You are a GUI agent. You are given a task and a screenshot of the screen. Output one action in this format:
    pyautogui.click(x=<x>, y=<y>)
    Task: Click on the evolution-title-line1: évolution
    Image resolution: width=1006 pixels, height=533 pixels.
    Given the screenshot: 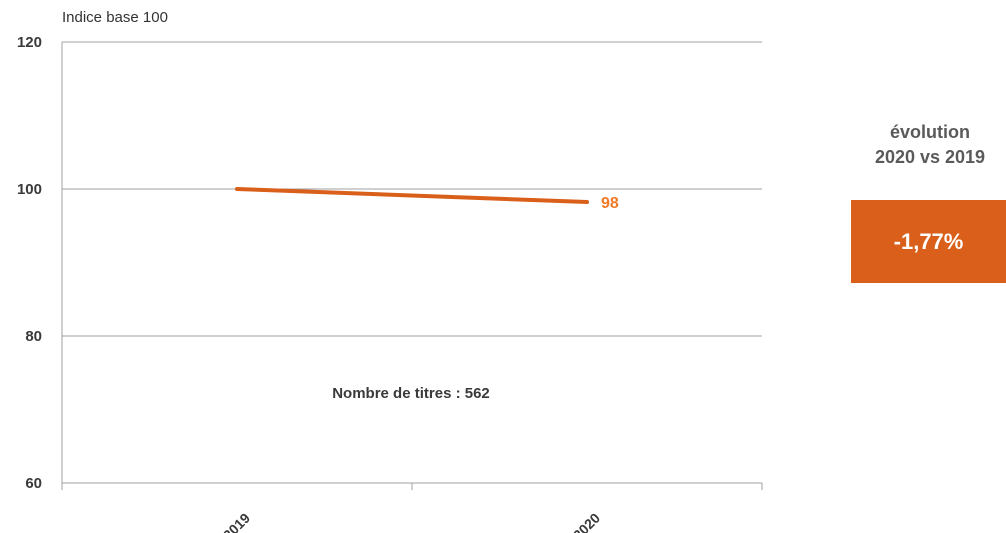 What is the action you would take?
    pyautogui.click(x=930, y=132)
    